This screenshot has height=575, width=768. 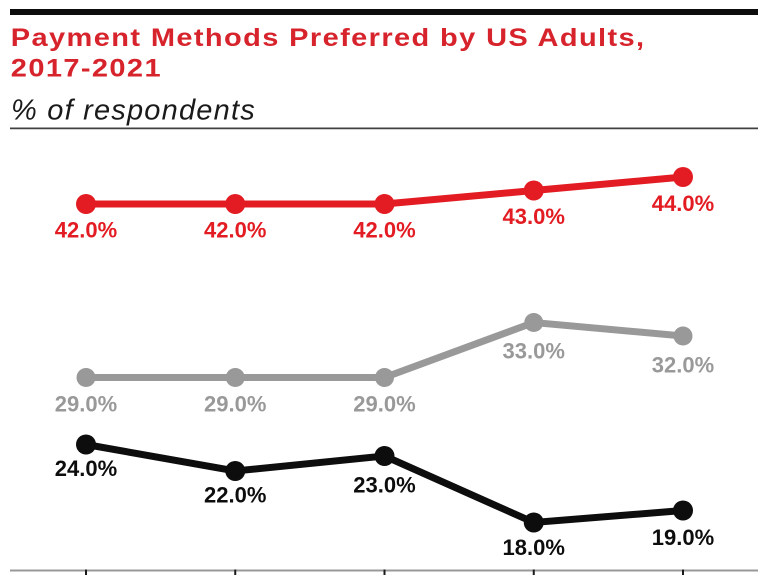 I want to click on svg-text: 32.0%, so click(x=683, y=365).